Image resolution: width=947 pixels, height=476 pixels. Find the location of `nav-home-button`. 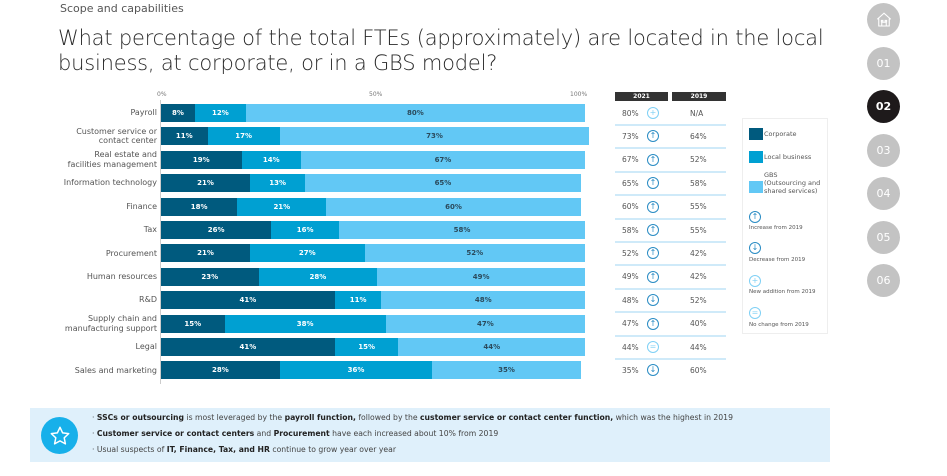

nav-home-button is located at coordinates (883, 19).